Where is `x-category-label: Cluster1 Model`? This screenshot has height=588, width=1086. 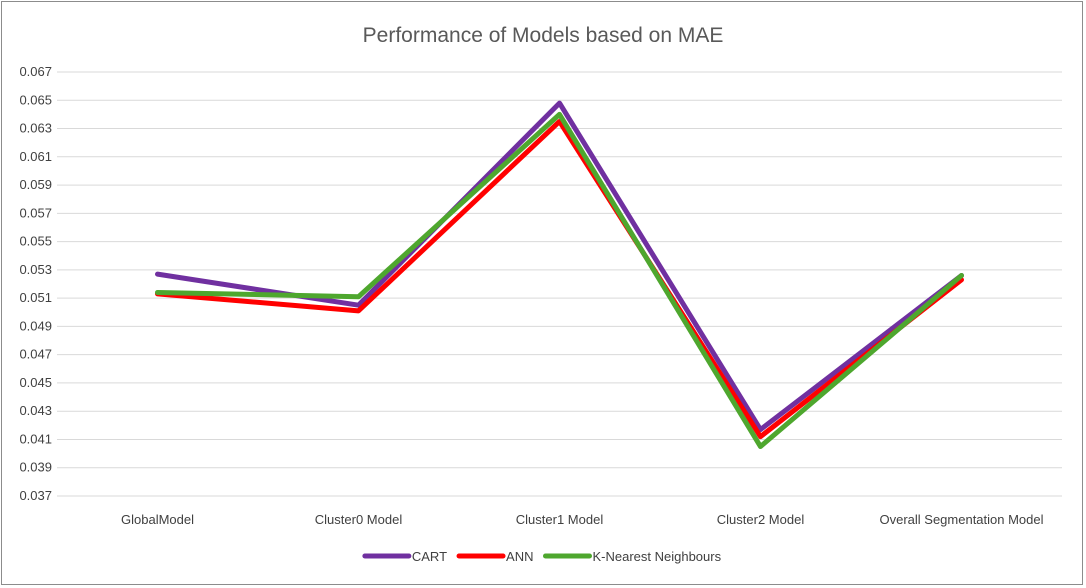 x-category-label: Cluster1 Model is located at coordinates (560, 519).